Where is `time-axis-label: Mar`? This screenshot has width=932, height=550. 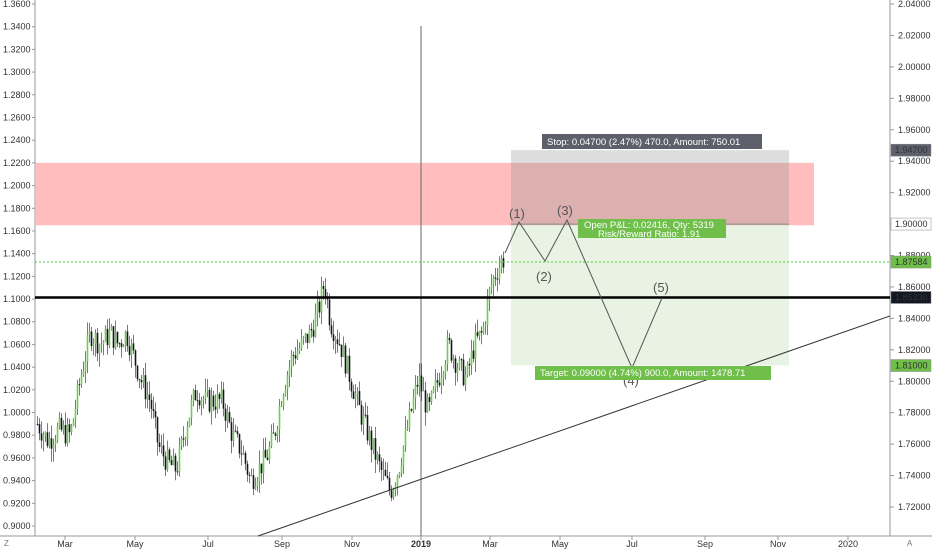 time-axis-label: Mar is located at coordinates (490, 544).